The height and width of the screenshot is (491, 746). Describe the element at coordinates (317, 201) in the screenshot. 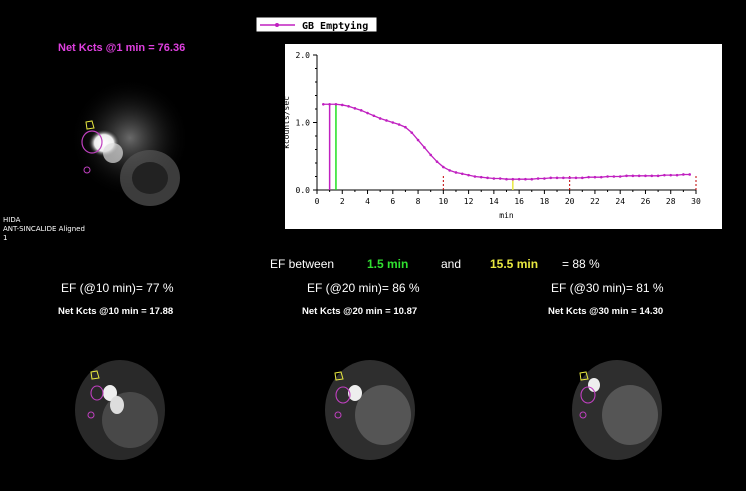

I see `x-tick-label: 0` at that location.